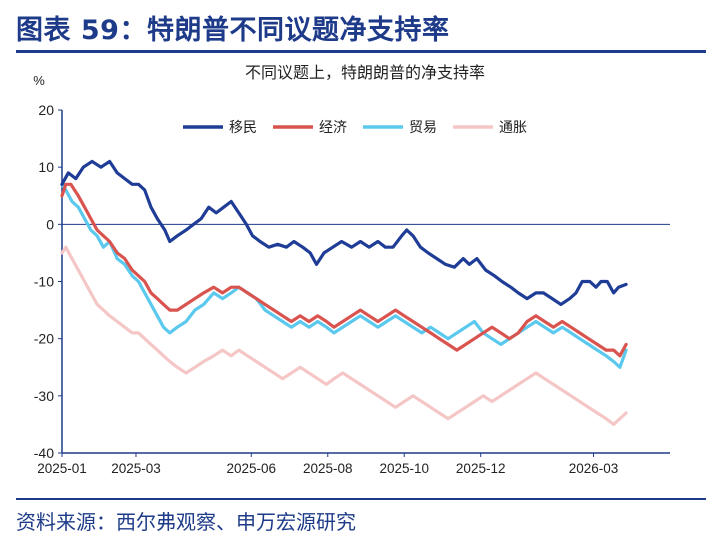 The width and height of the screenshot is (720, 545). What do you see at coordinates (46, 167) in the screenshot?
I see `y-tick-label: 10` at bounding box center [46, 167].